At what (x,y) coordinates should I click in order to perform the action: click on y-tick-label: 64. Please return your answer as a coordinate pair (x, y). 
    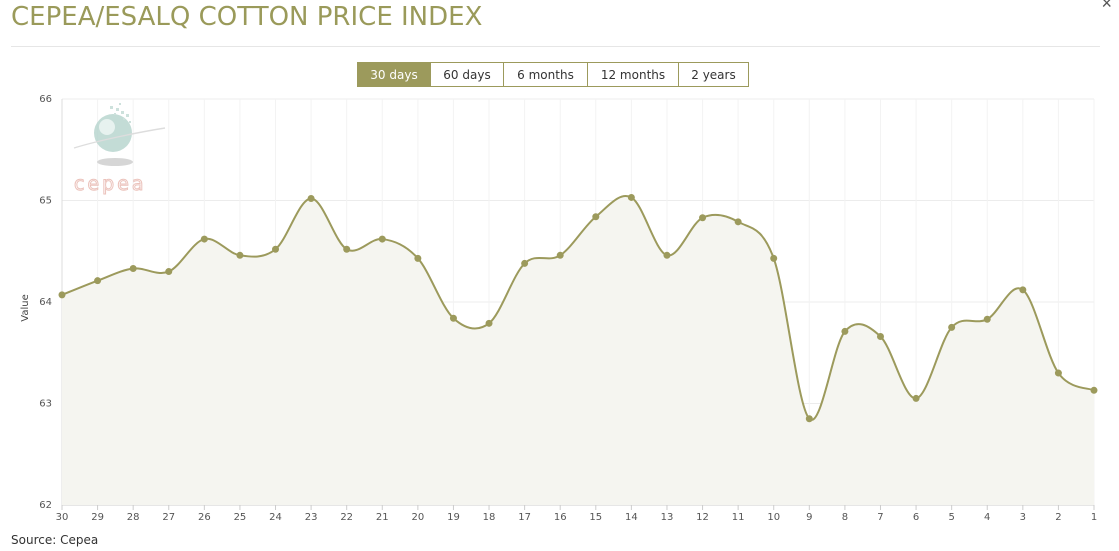
    Looking at the image, I should click on (45, 302).